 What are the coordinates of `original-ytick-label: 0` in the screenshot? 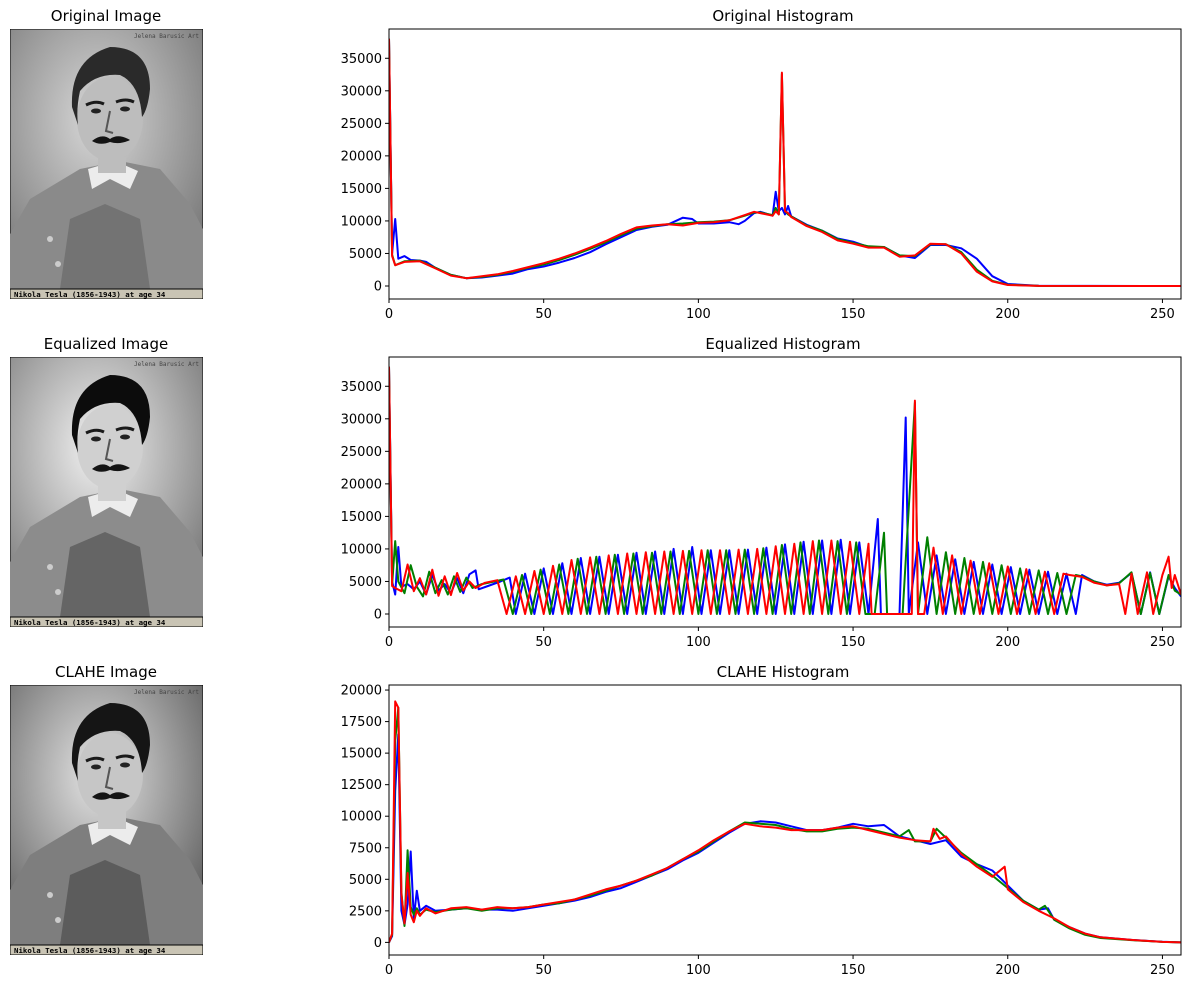 It's located at (378, 286).